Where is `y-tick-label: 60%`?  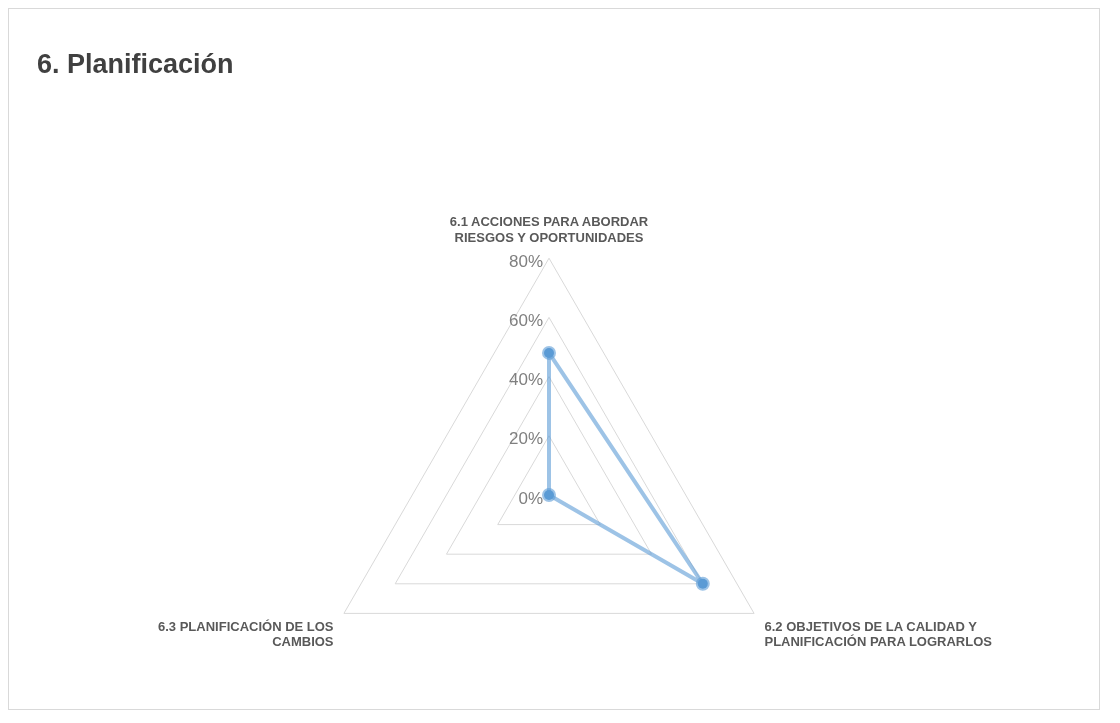
y-tick-label: 60% is located at coordinates (525, 321).